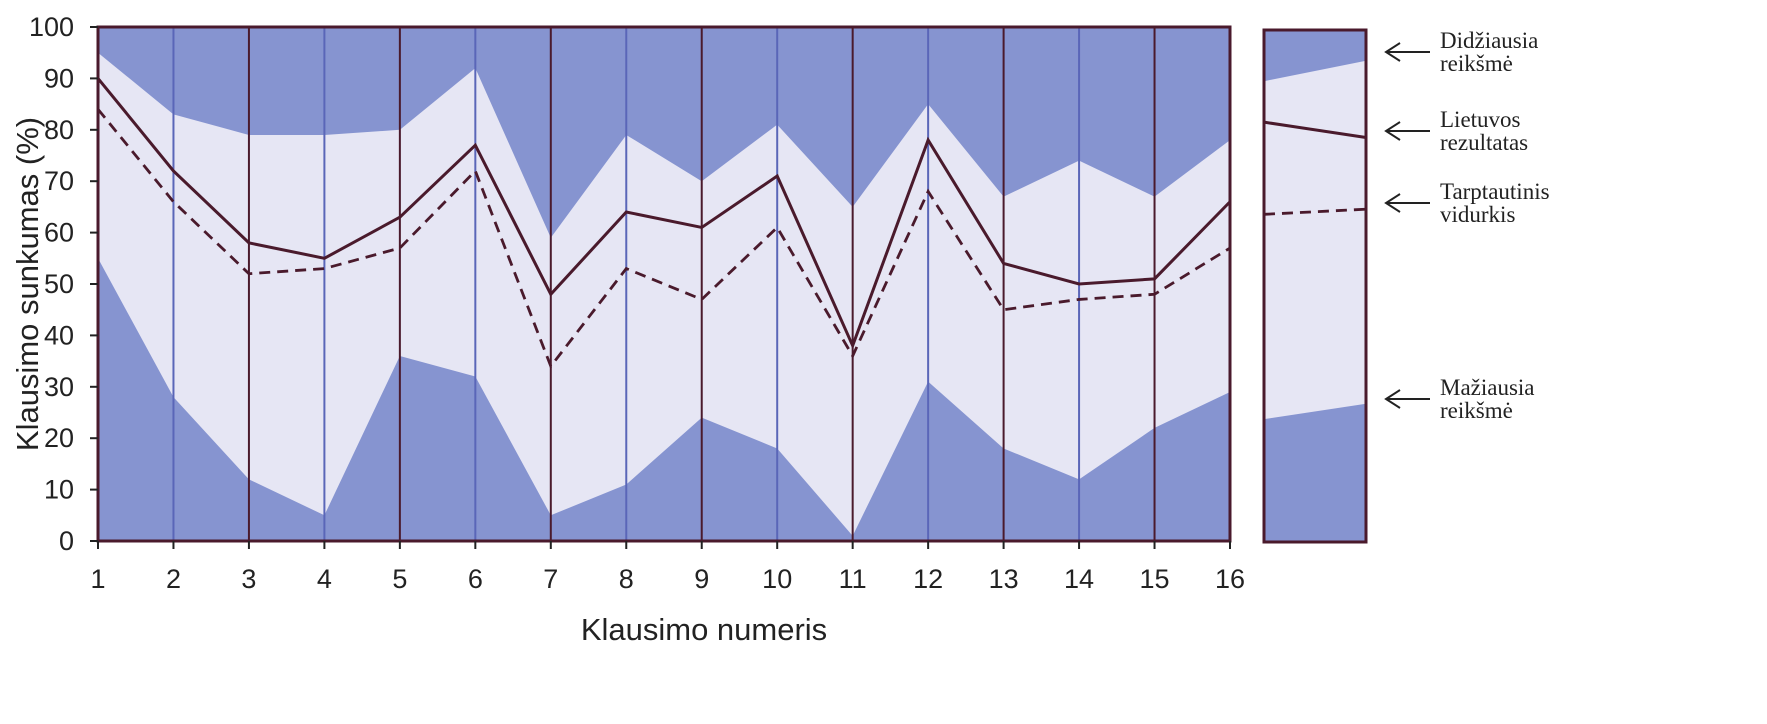 This screenshot has width=1767, height=724. I want to click on legend-label-international: Tarptautinis, so click(1495, 191).